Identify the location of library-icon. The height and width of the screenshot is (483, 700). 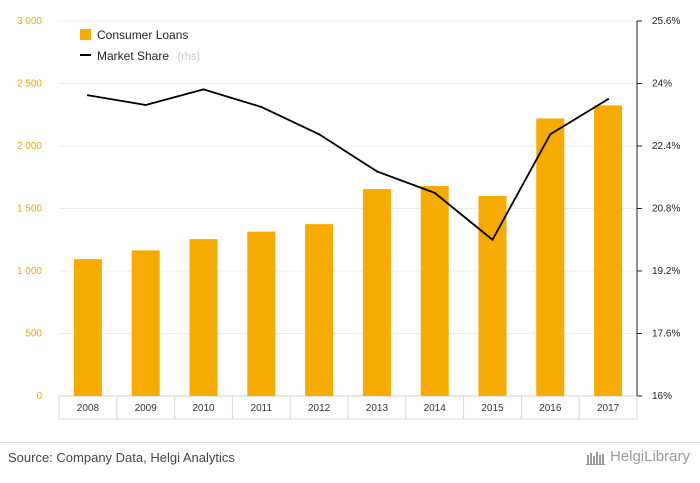
(595, 458).